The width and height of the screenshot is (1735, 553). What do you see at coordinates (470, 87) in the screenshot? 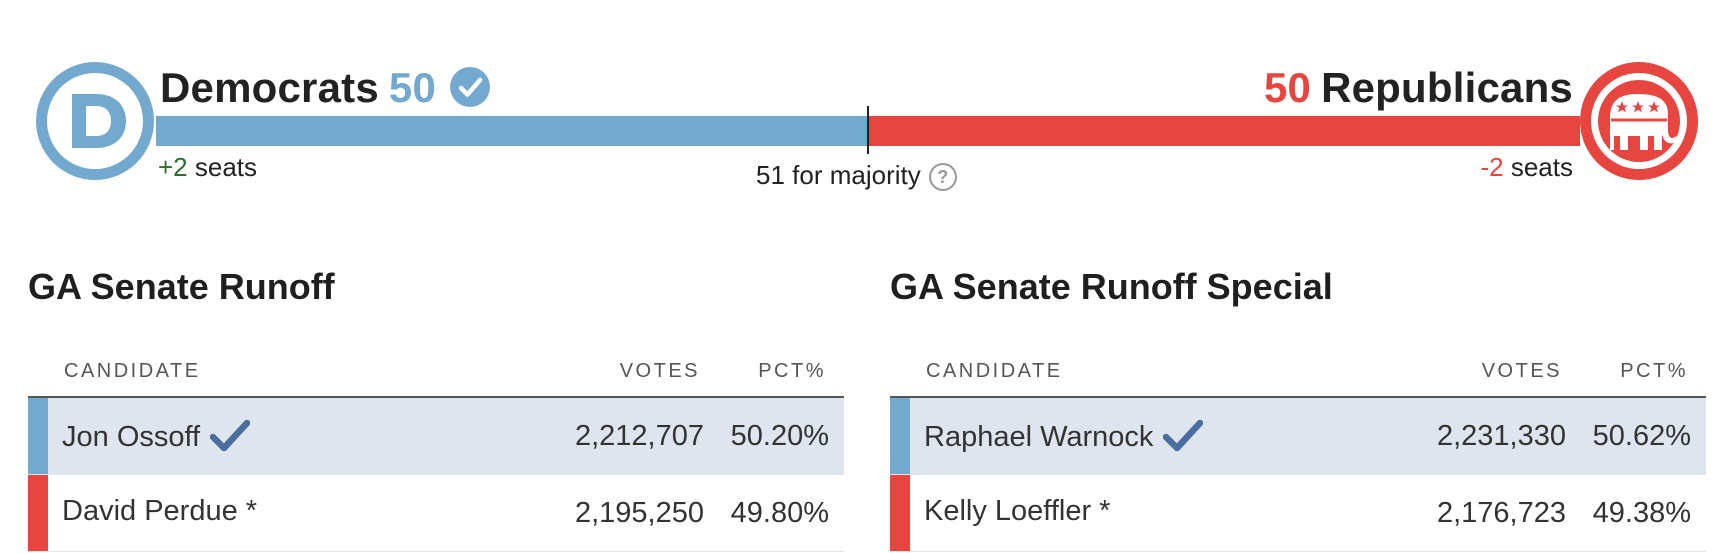
I see `checkmark-circle-icon` at bounding box center [470, 87].